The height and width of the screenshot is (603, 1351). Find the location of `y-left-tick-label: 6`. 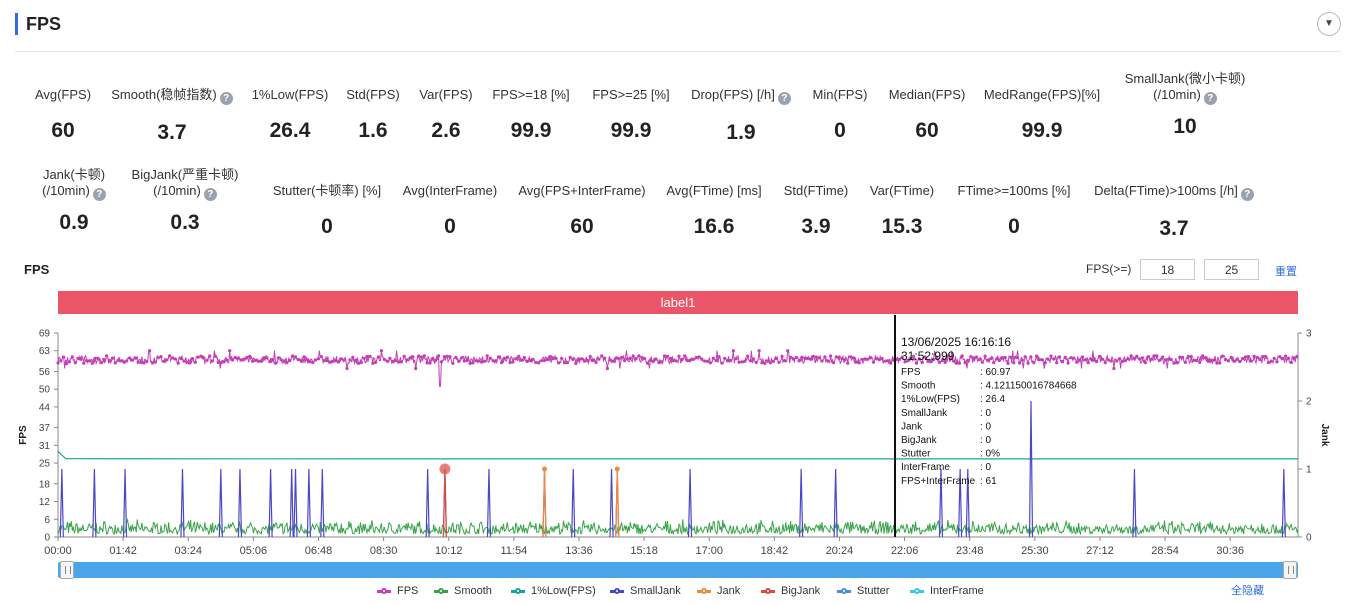

y-left-tick-label: 6 is located at coordinates (47, 520).